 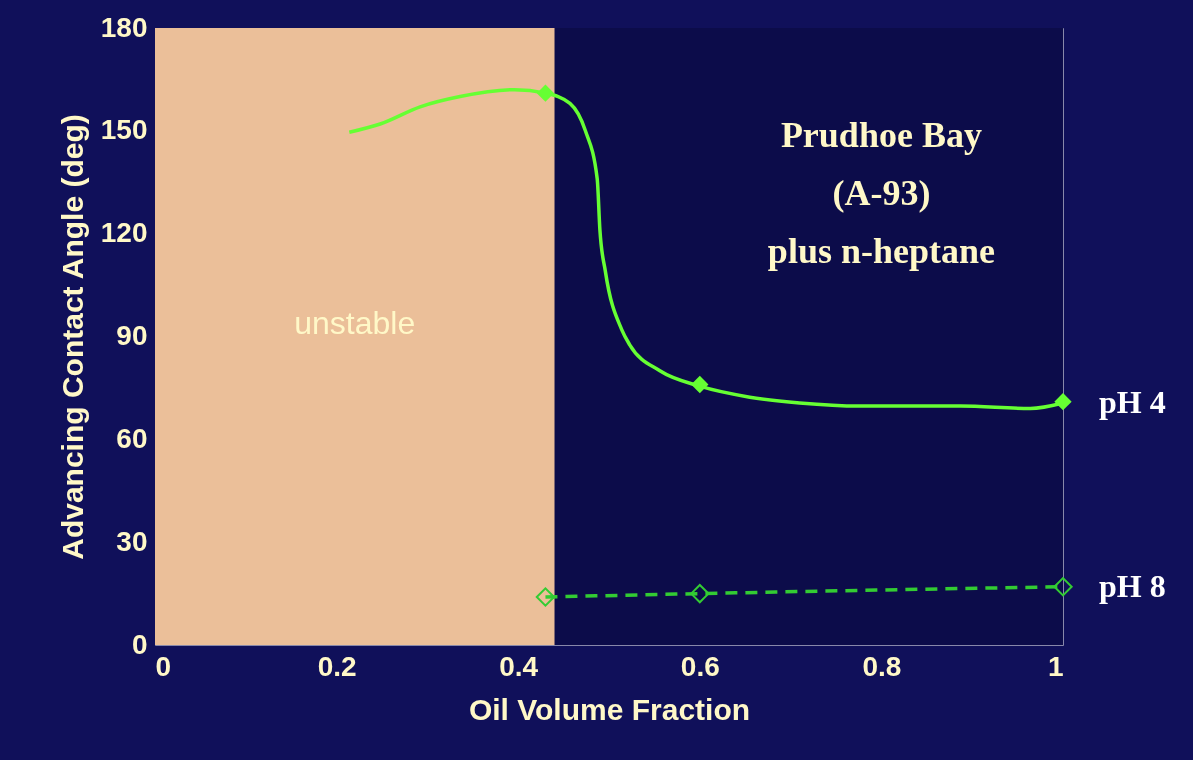 What do you see at coordinates (519, 666) in the screenshot?
I see `x-tick-label: 0.4` at bounding box center [519, 666].